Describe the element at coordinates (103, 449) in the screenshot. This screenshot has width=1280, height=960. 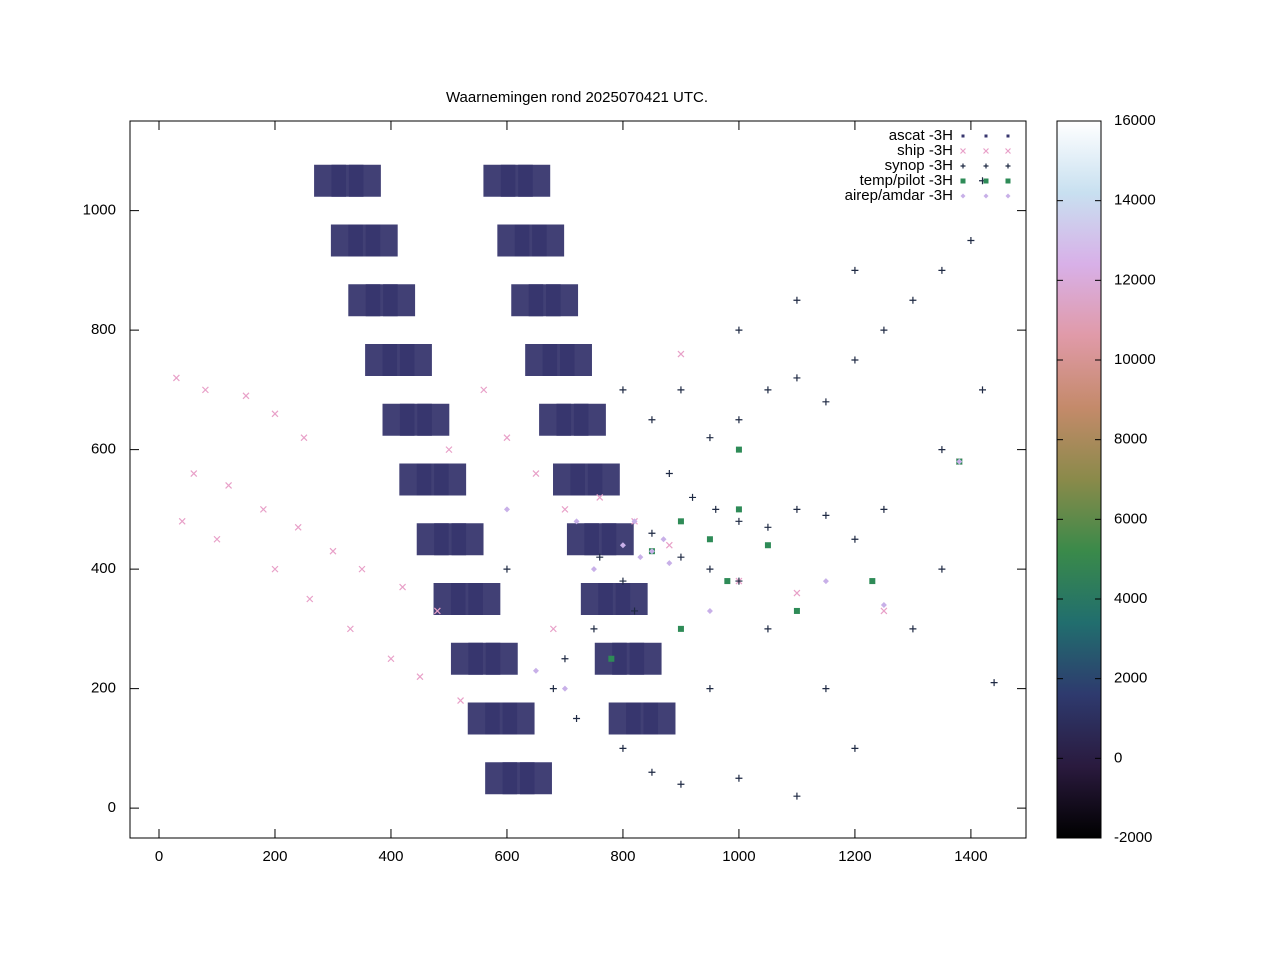
I see `y-tick-label: 600` at that location.